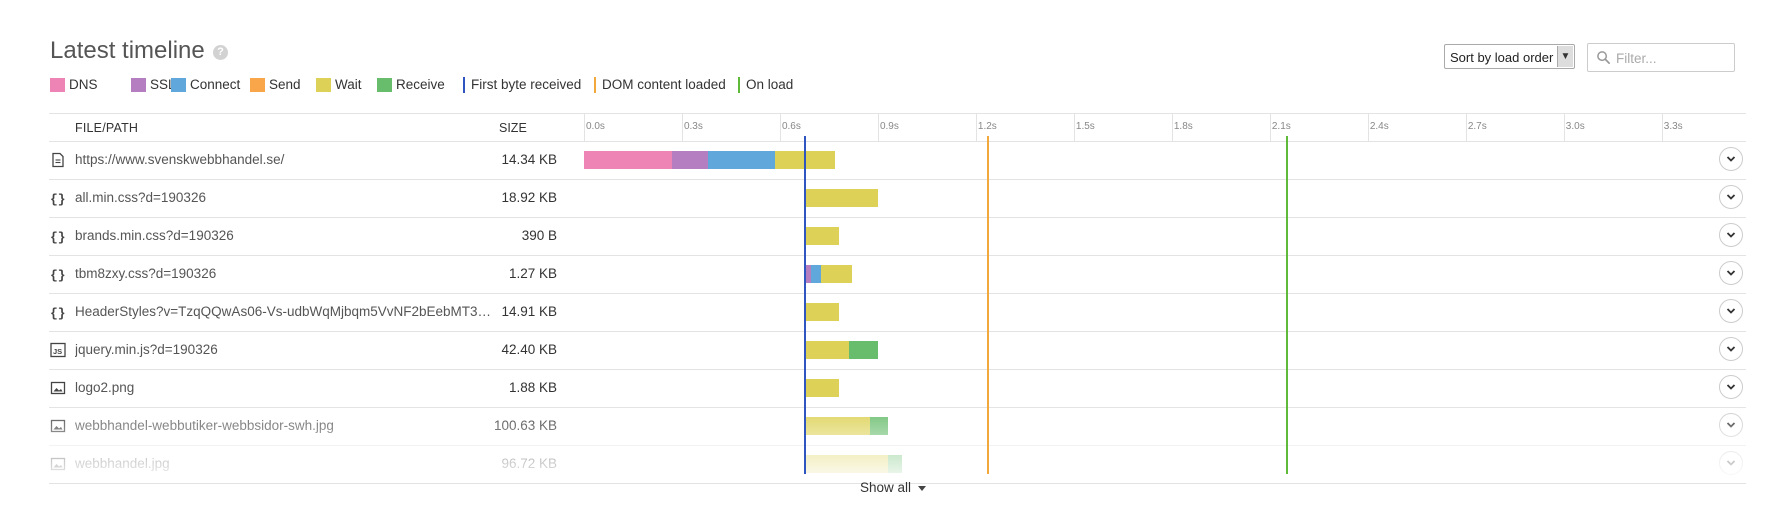 This screenshot has width=1787, height=525. Describe the element at coordinates (897, 350) in the screenshot. I see `table-row: JS jquery.min.js?d=190326 42.40 KB` at that location.